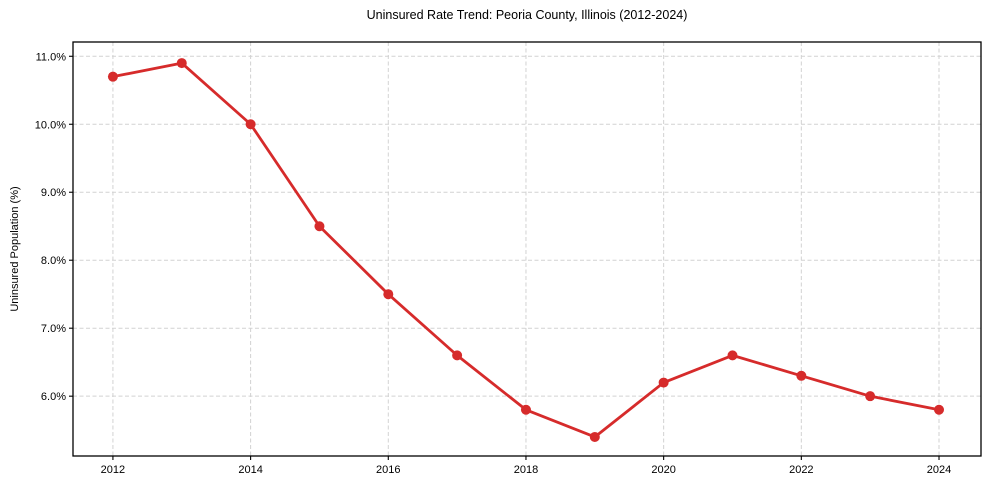 Image resolution: width=989 pixels, height=490 pixels. What do you see at coordinates (50, 125) in the screenshot?
I see `y-tick-label: 10.0%` at bounding box center [50, 125].